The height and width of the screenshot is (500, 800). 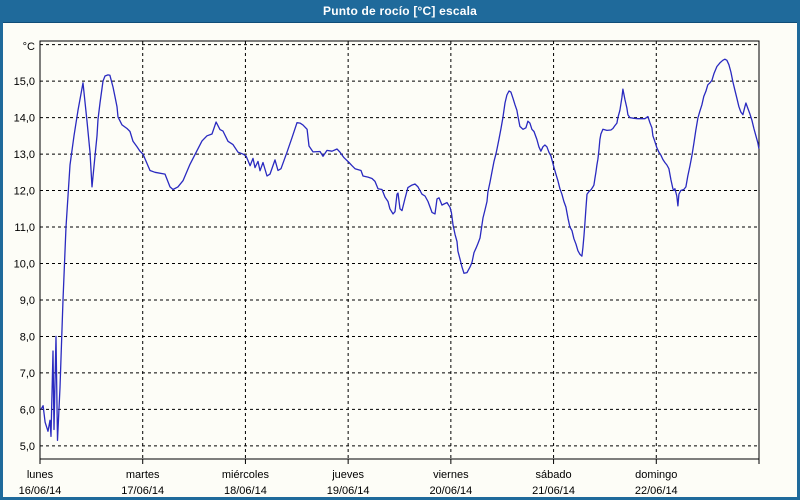 What do you see at coordinates (24, 264) in the screenshot?
I see `y-tick-label: 10,0` at bounding box center [24, 264].